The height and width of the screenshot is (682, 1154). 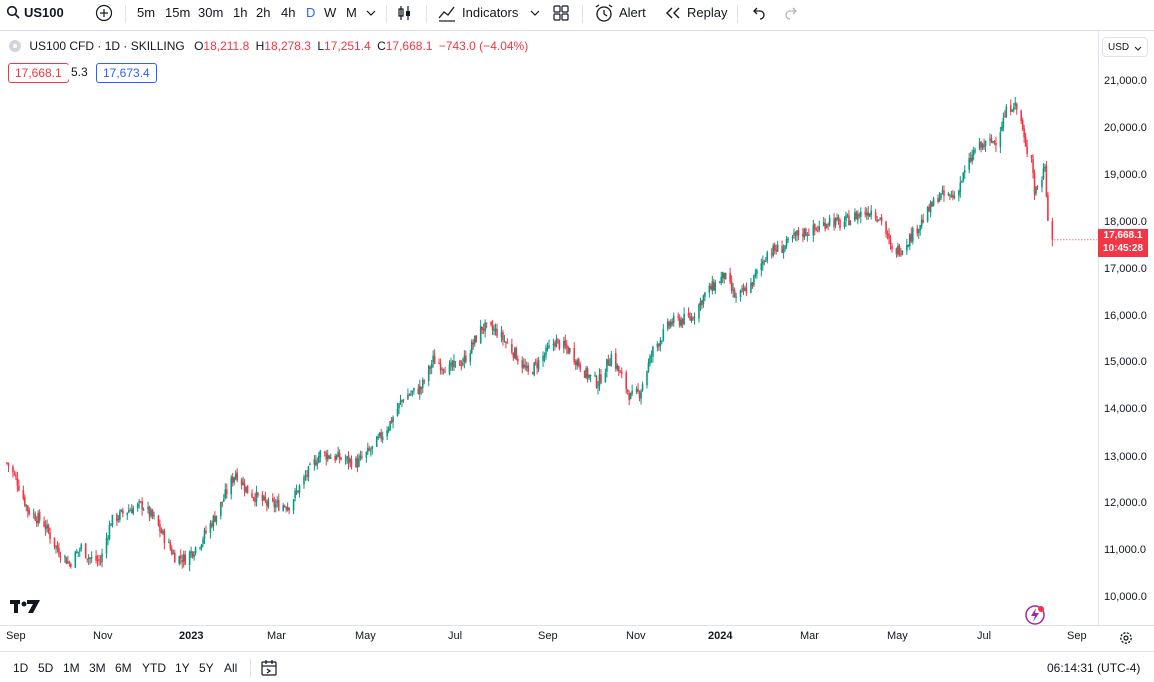 I want to click on interval-5m: 5m, so click(x=146, y=12).